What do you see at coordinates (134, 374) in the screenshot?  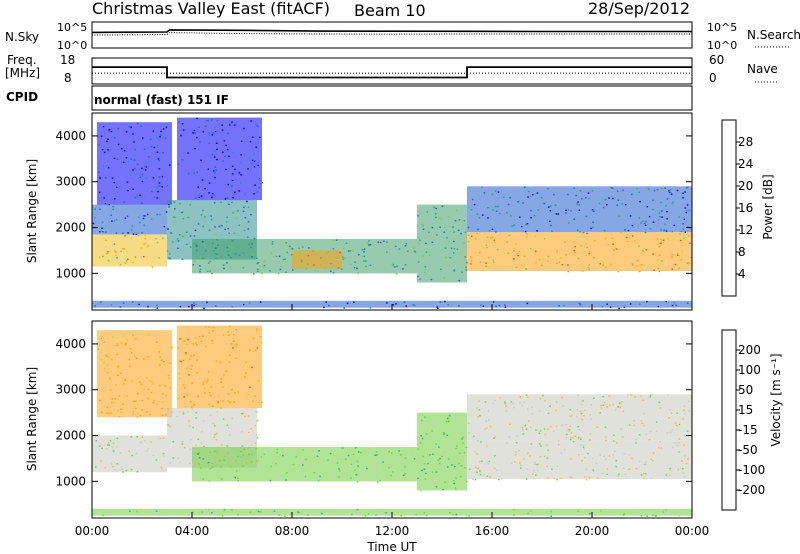 I see `velocity-echo-fill` at bounding box center [134, 374].